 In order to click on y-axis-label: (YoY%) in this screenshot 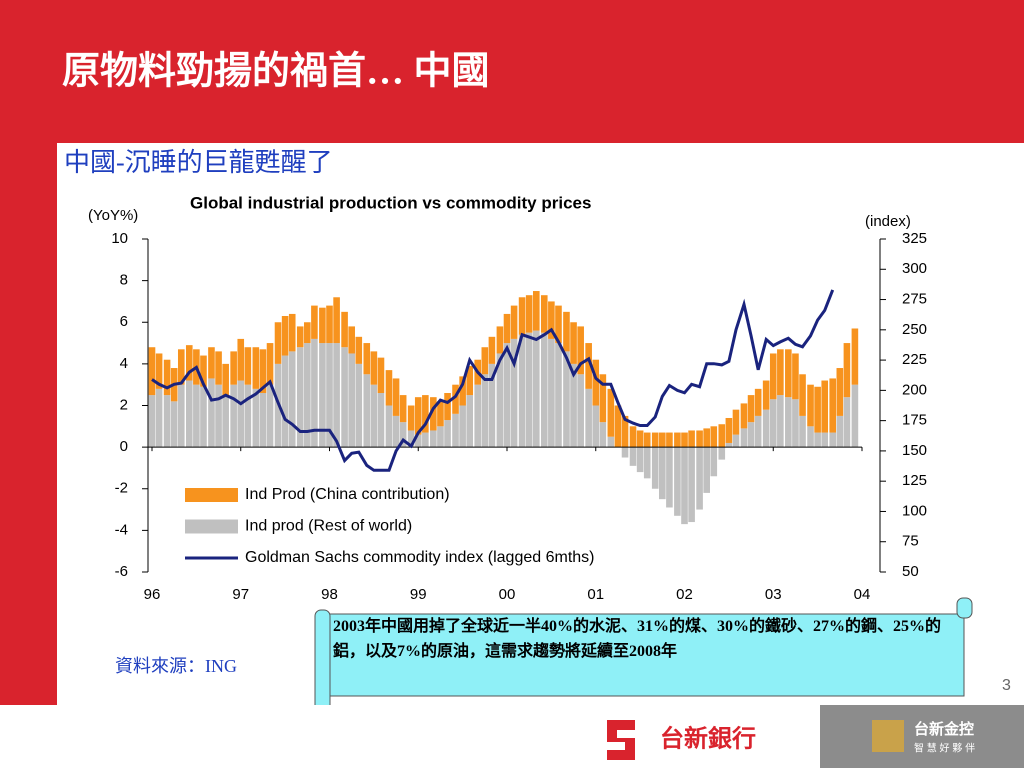, I will do `click(113, 215)`.